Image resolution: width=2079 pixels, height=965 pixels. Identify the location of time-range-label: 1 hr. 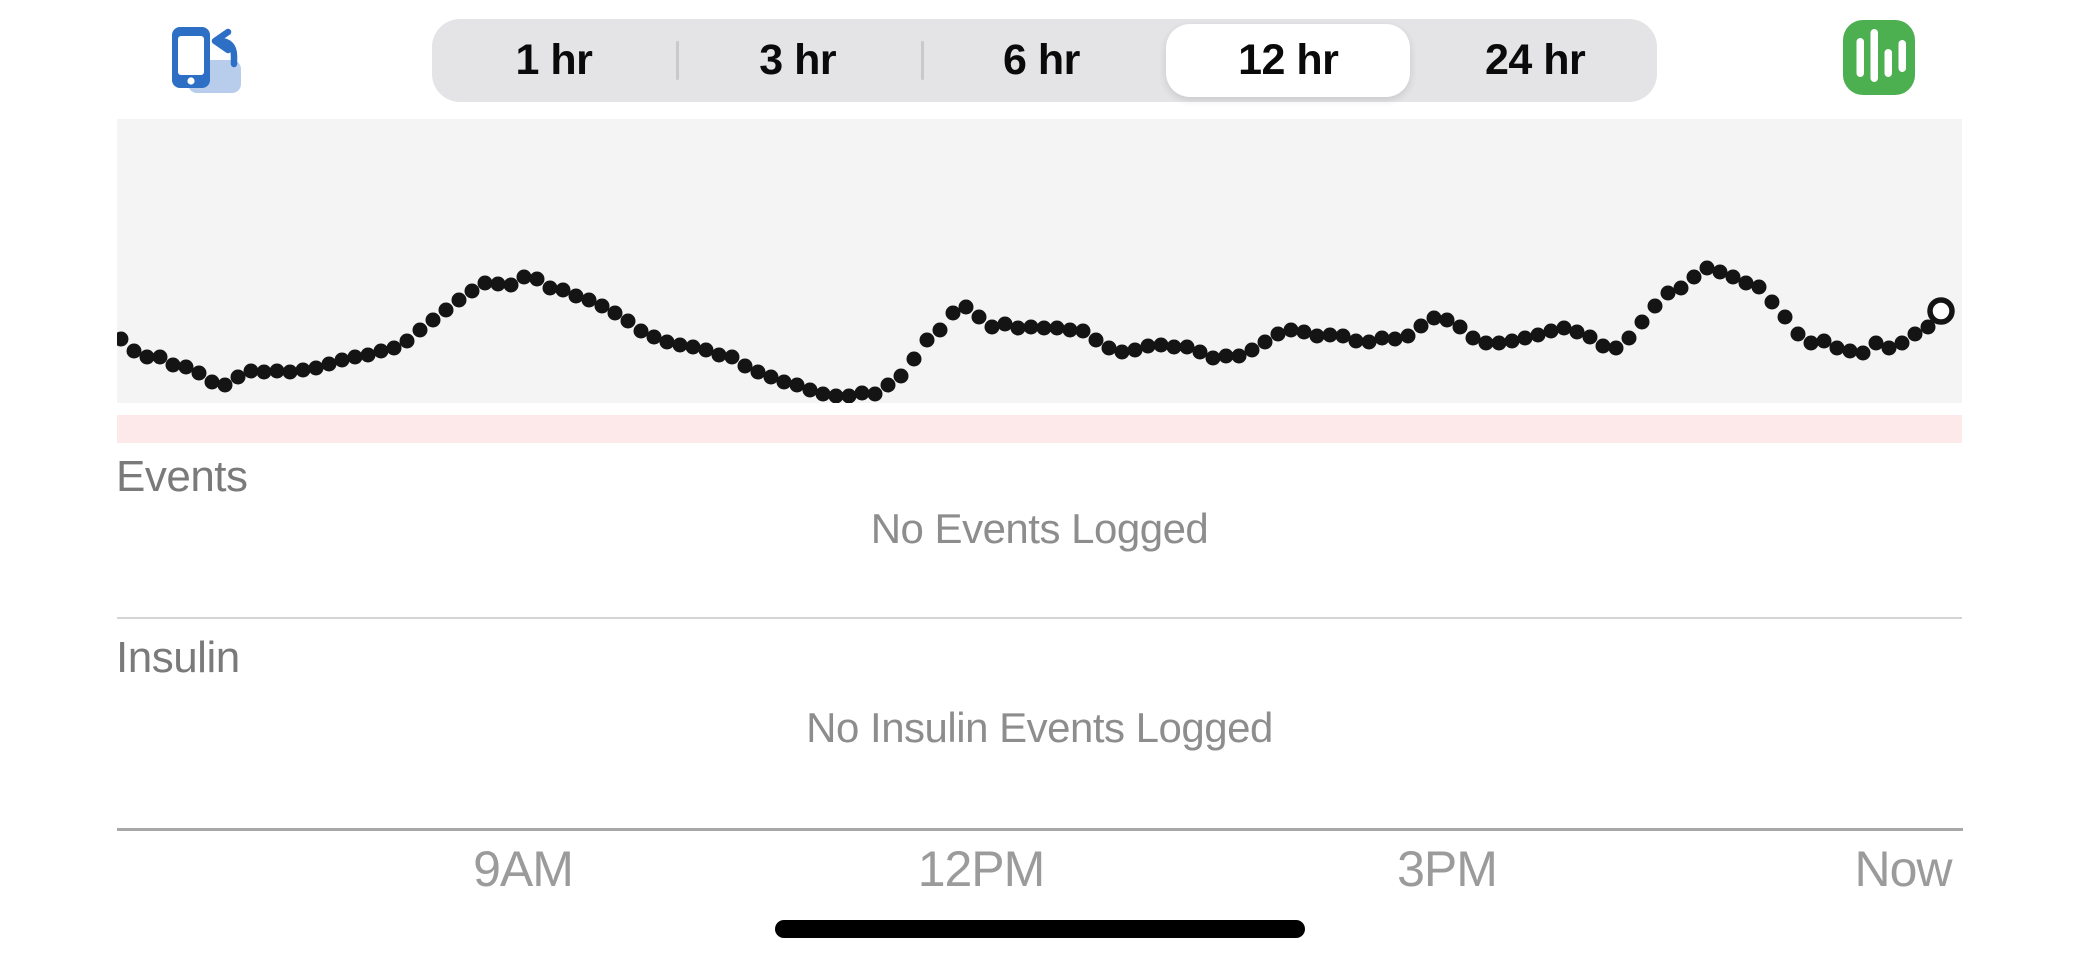
(554, 60).